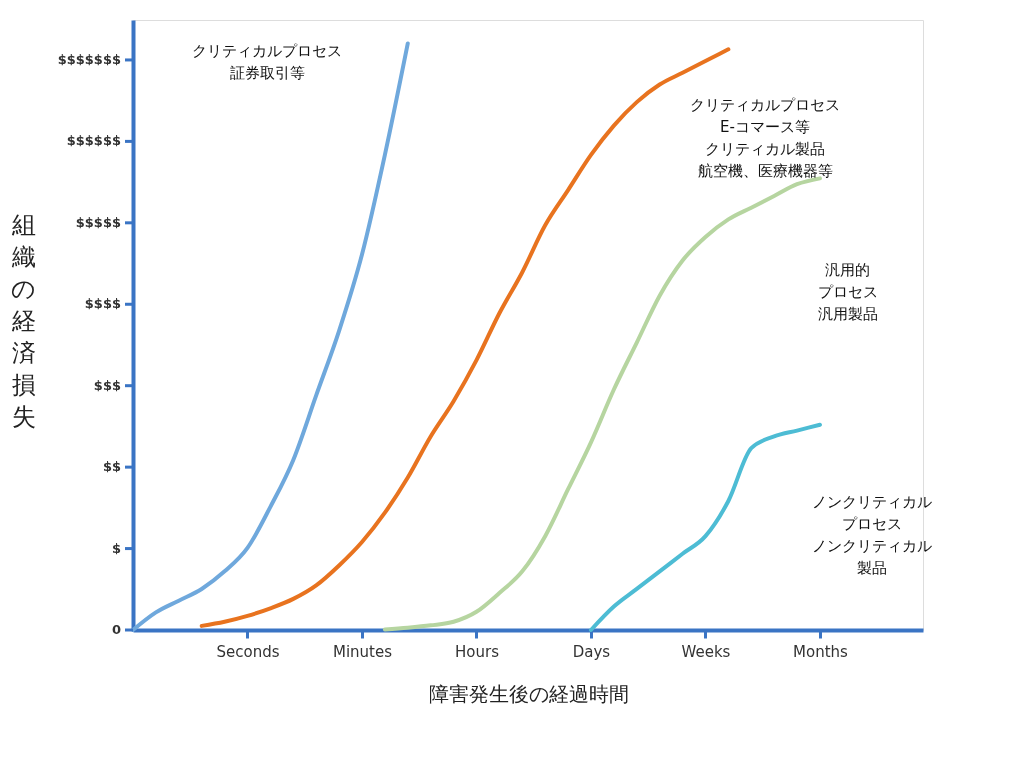  What do you see at coordinates (871, 534) in the screenshot?
I see `annotation: ノンクリティカルプロセスノンクリティカル製品` at bounding box center [871, 534].